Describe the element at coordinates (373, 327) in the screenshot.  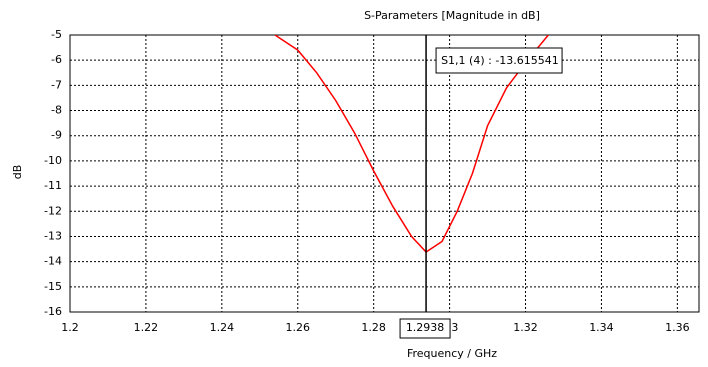
I see `x-tick-label: 1.28` at that location.